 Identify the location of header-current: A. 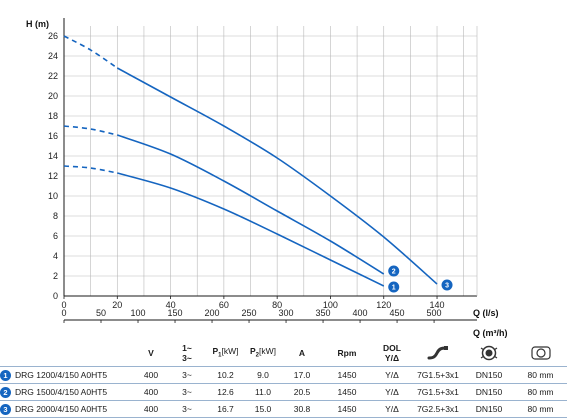
(302, 353).